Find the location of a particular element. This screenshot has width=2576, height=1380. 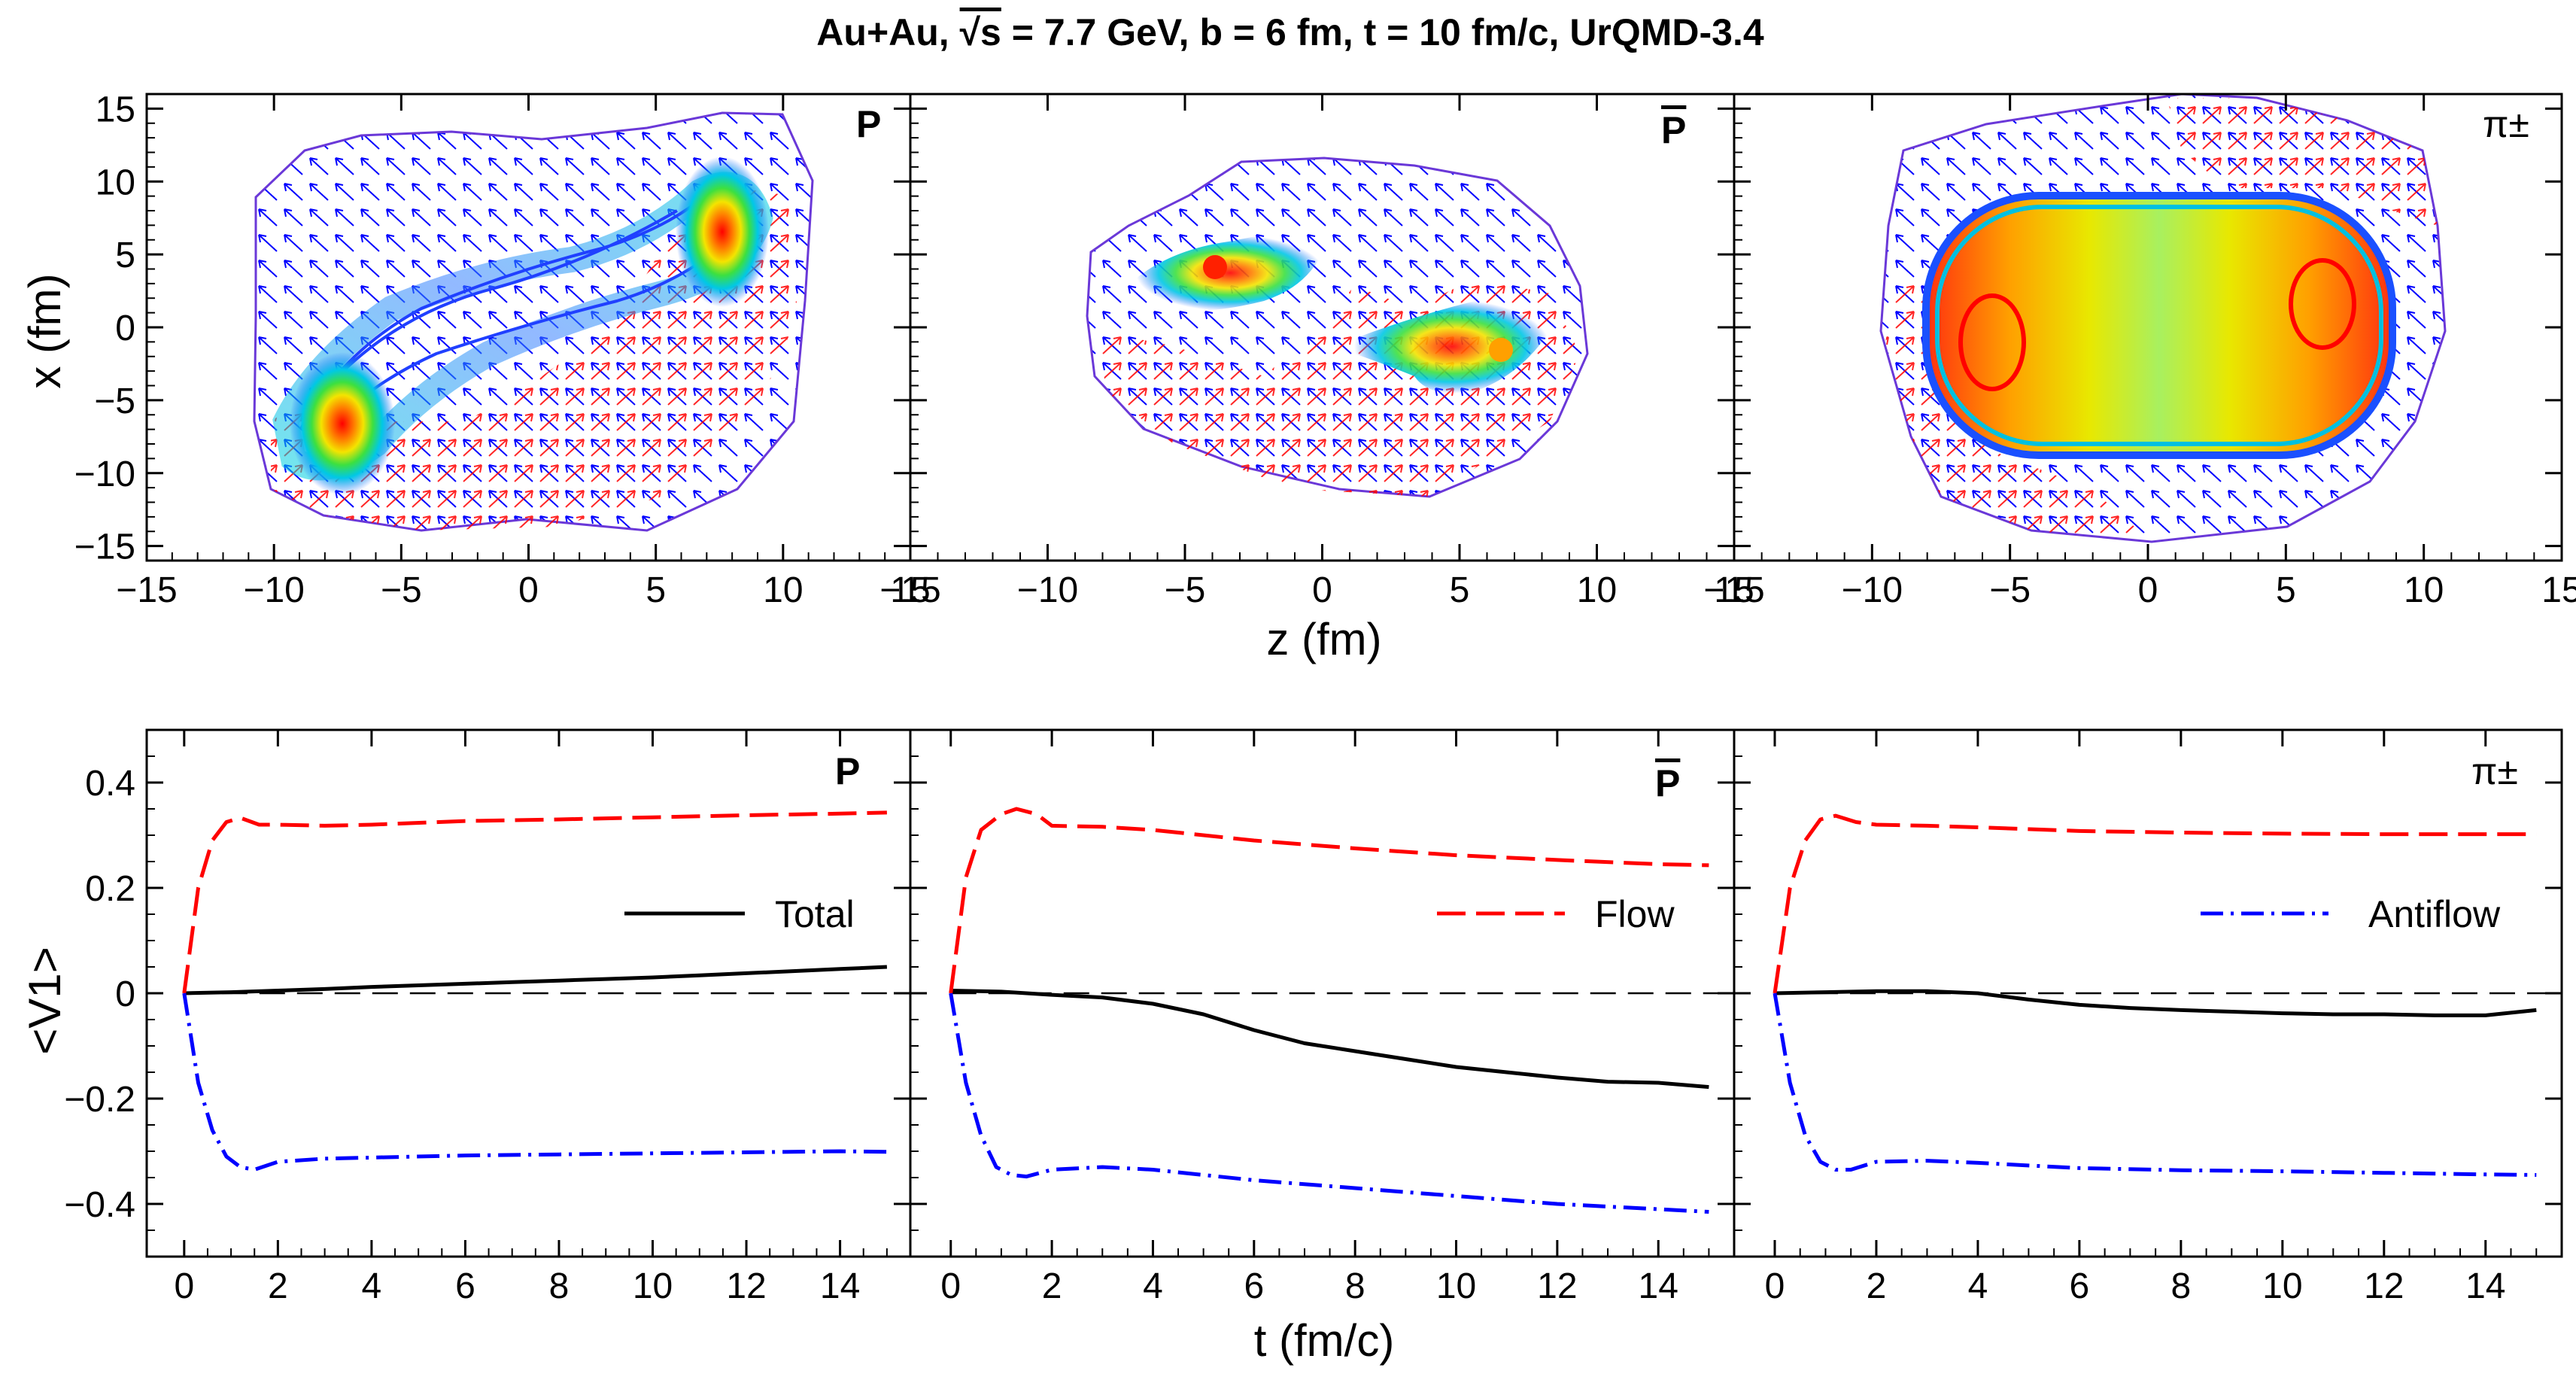

legend-antiflow: Antiflow is located at coordinates (2351, 914).